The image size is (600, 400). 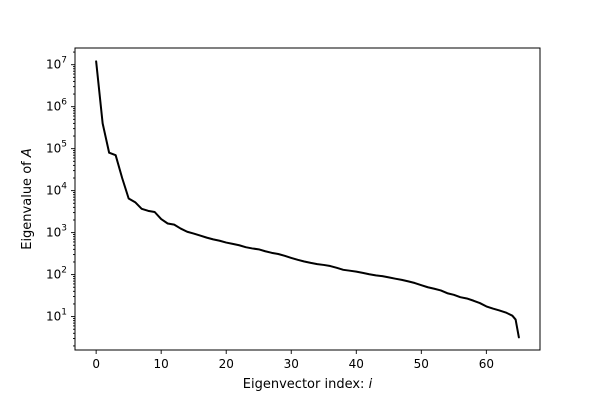 What do you see at coordinates (226, 364) in the screenshot?
I see `x-tick-label: 20` at bounding box center [226, 364].